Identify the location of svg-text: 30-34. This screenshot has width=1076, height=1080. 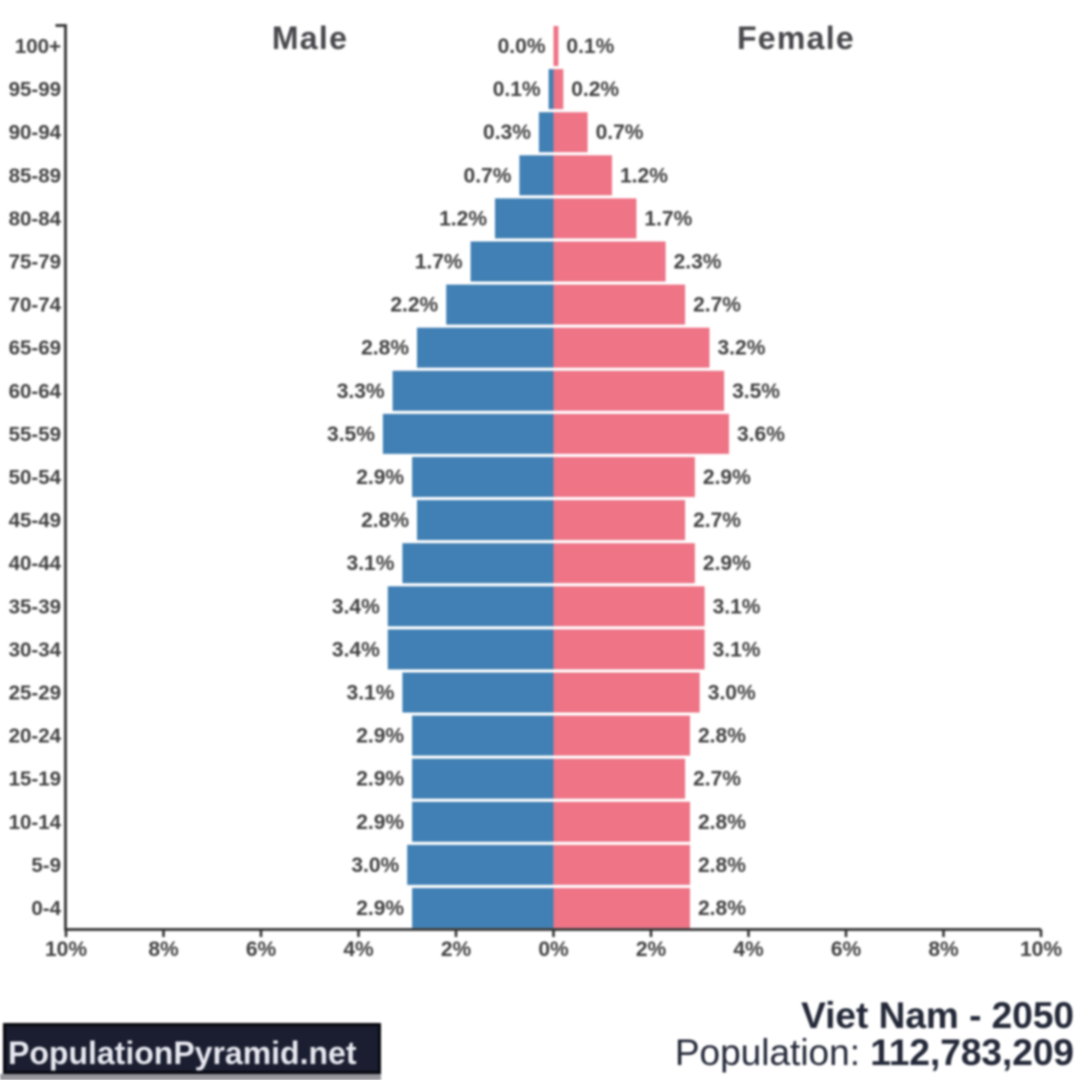
(35, 649).